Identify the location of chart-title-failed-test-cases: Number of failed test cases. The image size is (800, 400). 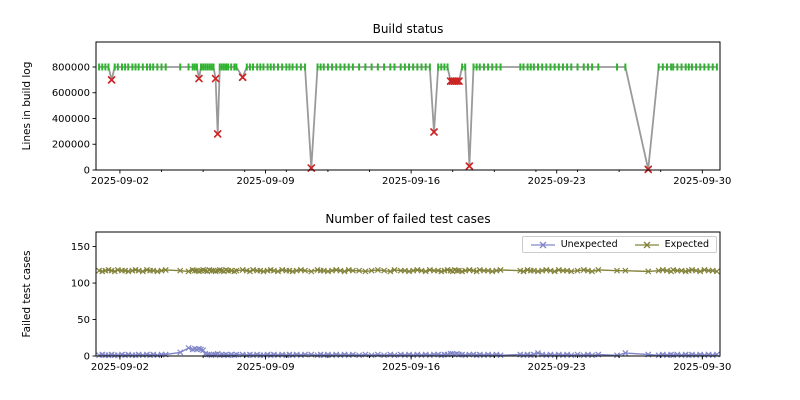
(408, 219).